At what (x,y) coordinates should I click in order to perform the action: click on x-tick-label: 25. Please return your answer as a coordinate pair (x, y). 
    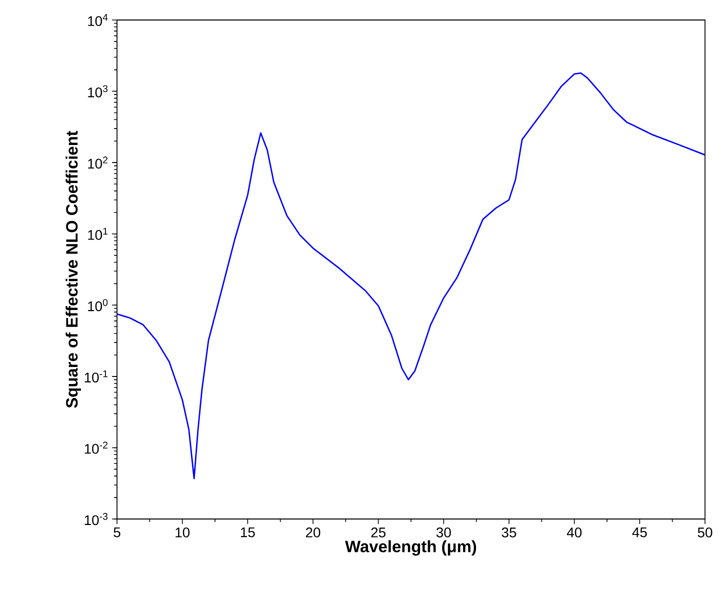
    Looking at the image, I should click on (378, 533).